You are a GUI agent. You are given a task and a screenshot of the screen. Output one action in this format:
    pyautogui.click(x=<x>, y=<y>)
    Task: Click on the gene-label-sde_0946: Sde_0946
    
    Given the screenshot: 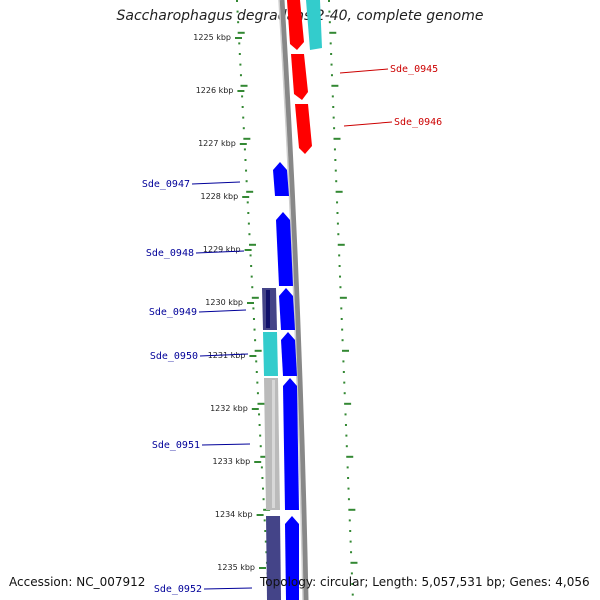 What is the action you would take?
    pyautogui.click(x=418, y=122)
    